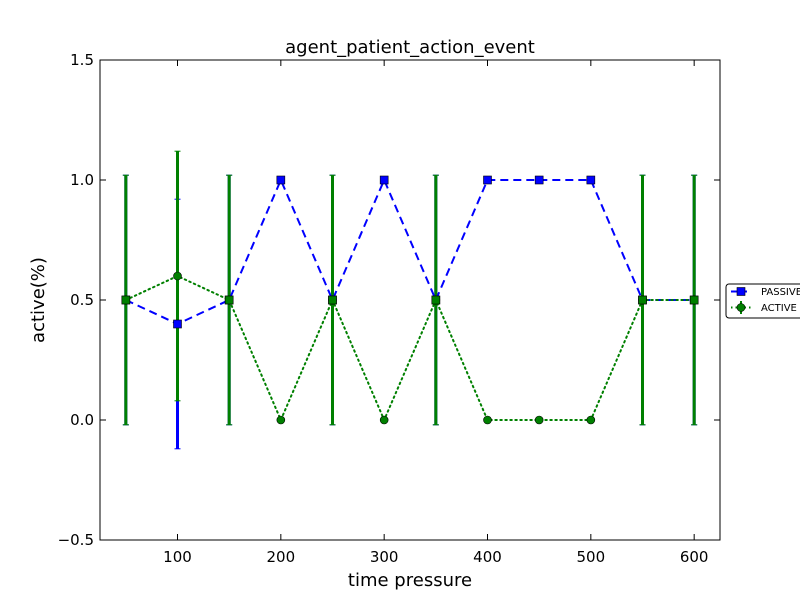 This screenshot has width=800, height=600. Describe the element at coordinates (82, 300) in the screenshot. I see `y-tick-label: 0.5` at that location.